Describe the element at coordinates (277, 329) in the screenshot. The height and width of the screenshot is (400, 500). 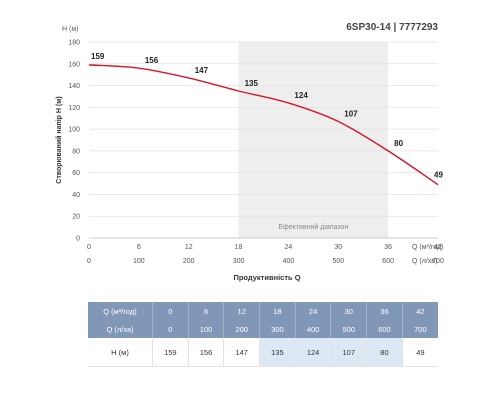
I see `table-cell: 300` at that location.